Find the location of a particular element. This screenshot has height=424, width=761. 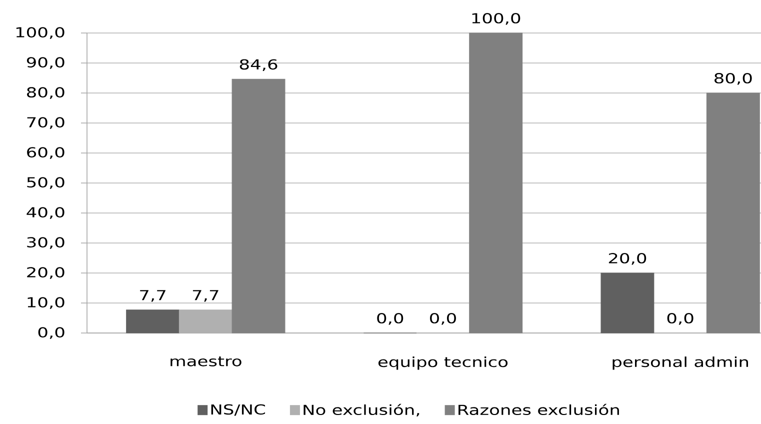

data-label: 100,0 is located at coordinates (496, 19).